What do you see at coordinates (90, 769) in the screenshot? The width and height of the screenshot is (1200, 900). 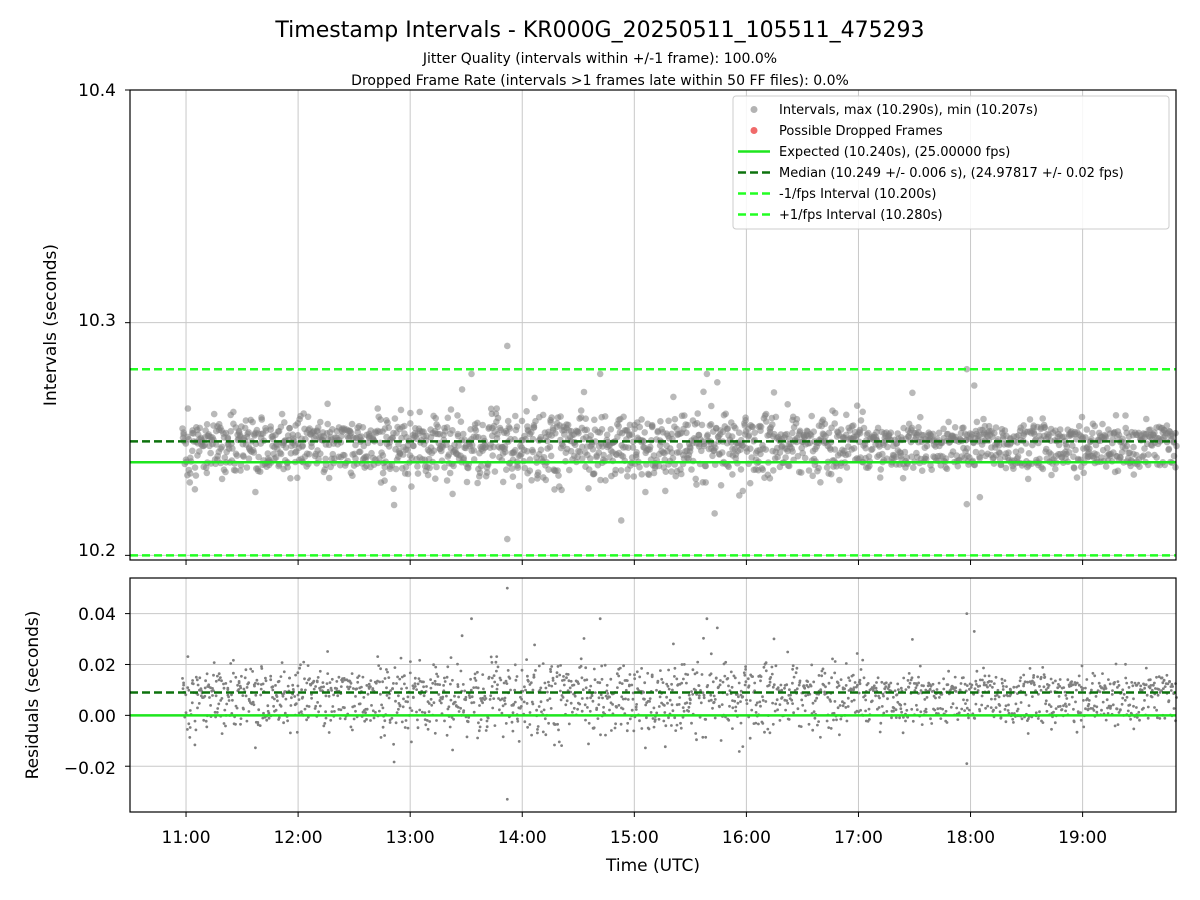 I see `residuals-ytick-label: −0.02` at bounding box center [90, 769].